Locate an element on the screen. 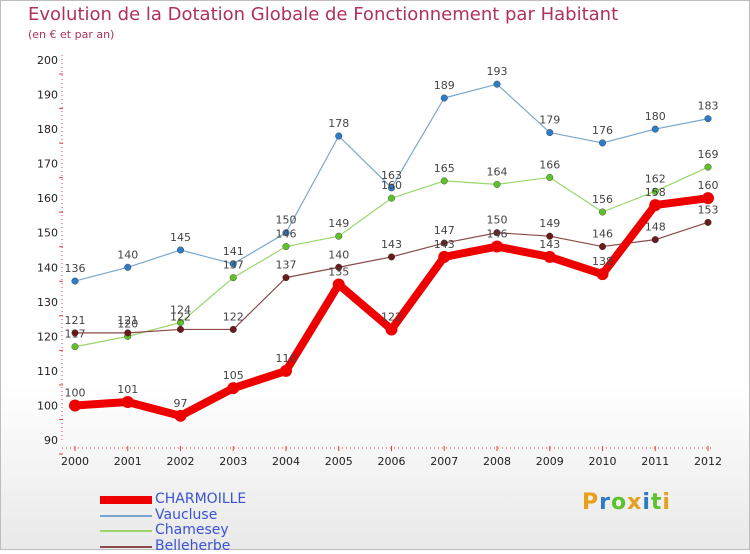 This screenshot has width=750, height=554. data-label-charmoille: 160 is located at coordinates (708, 185).